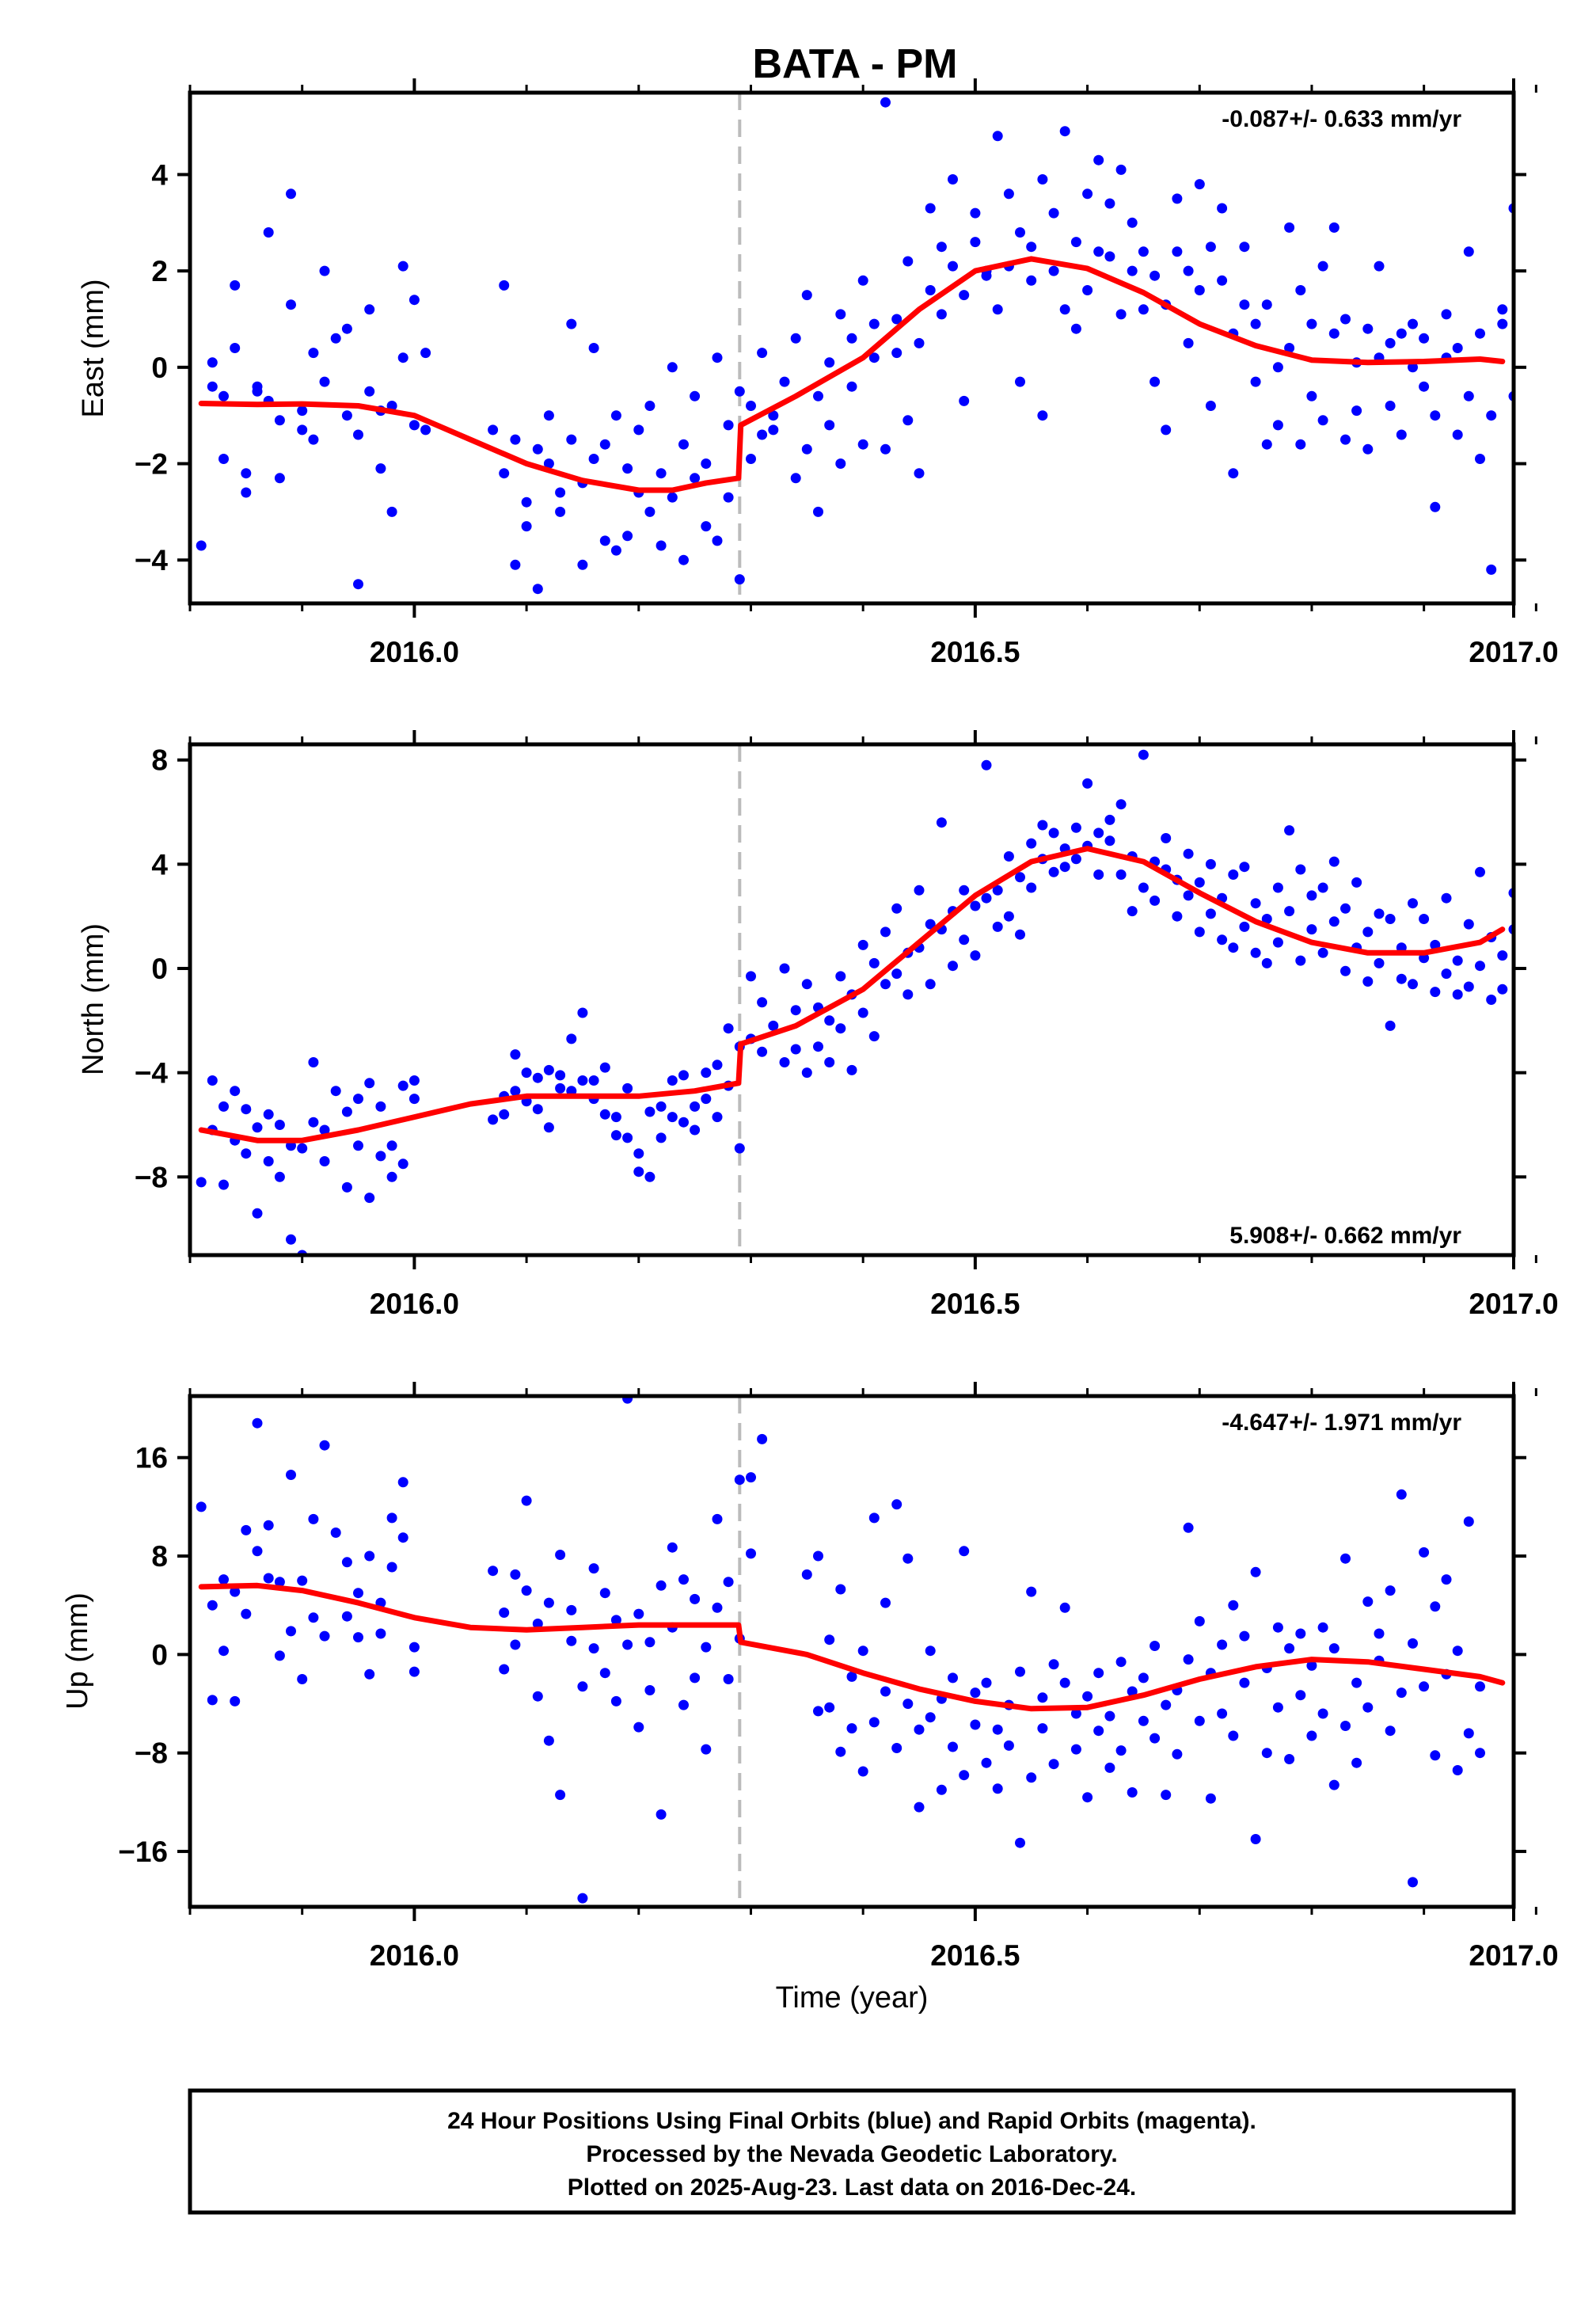  I want to click on east-model-curve, so click(852, 374).